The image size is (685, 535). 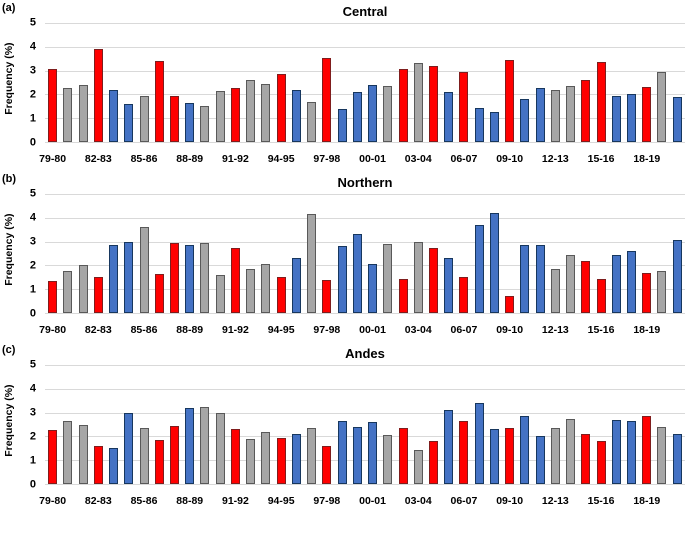 What do you see at coordinates (365, 182) in the screenshot?
I see `panel-title-northern: Northern` at bounding box center [365, 182].